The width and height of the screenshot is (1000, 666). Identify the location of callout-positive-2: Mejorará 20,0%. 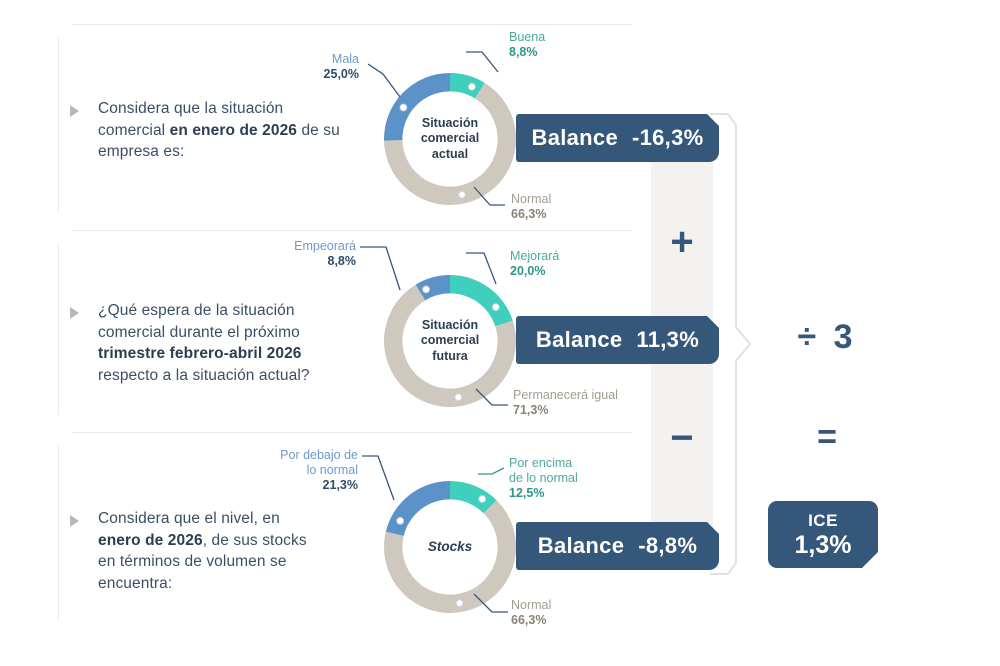
(534, 264).